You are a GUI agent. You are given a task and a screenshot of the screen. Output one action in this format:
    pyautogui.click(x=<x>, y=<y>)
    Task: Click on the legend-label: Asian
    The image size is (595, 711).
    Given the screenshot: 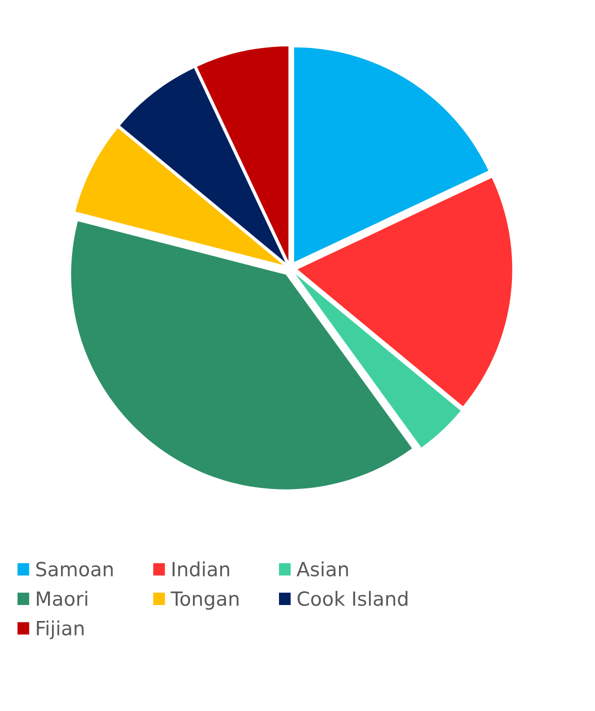 What is the action you would take?
    pyautogui.click(x=322, y=568)
    